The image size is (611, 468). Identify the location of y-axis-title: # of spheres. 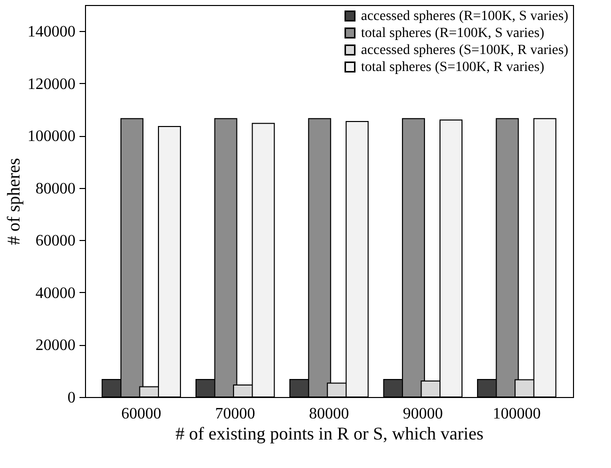
(14, 201).